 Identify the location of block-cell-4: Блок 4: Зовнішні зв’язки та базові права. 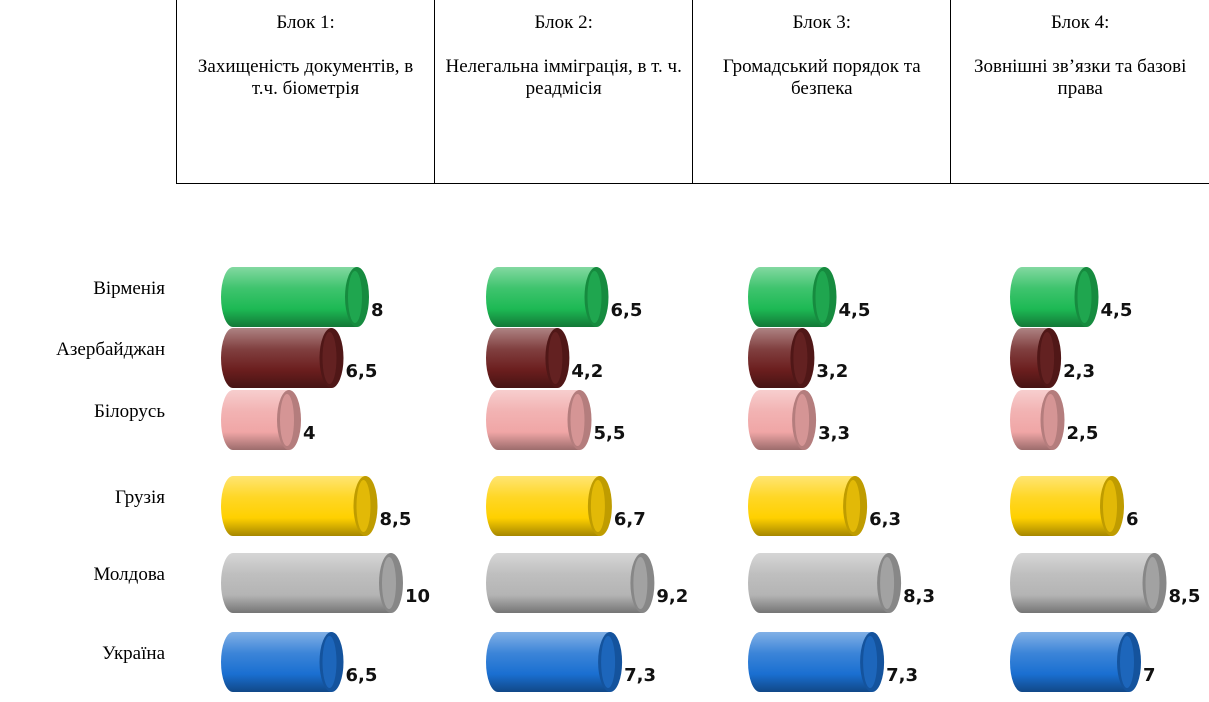
(1079, 92).